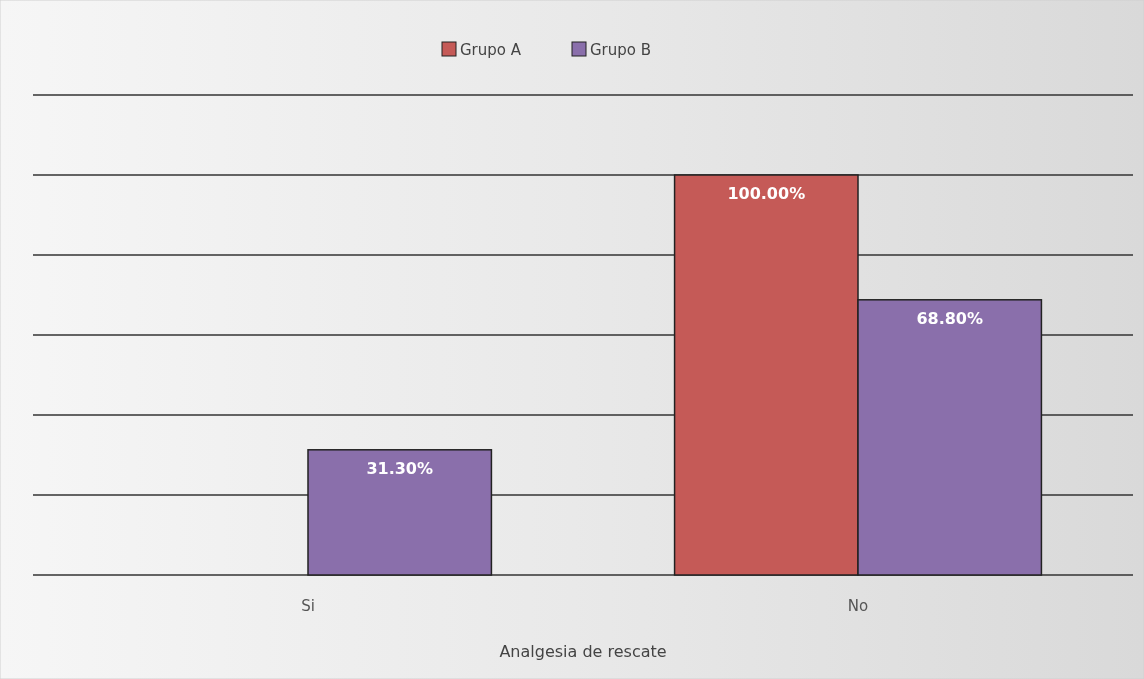  Describe the element at coordinates (583, 651) in the screenshot. I see `x-axis-title: Analgesia de rescate` at that location.